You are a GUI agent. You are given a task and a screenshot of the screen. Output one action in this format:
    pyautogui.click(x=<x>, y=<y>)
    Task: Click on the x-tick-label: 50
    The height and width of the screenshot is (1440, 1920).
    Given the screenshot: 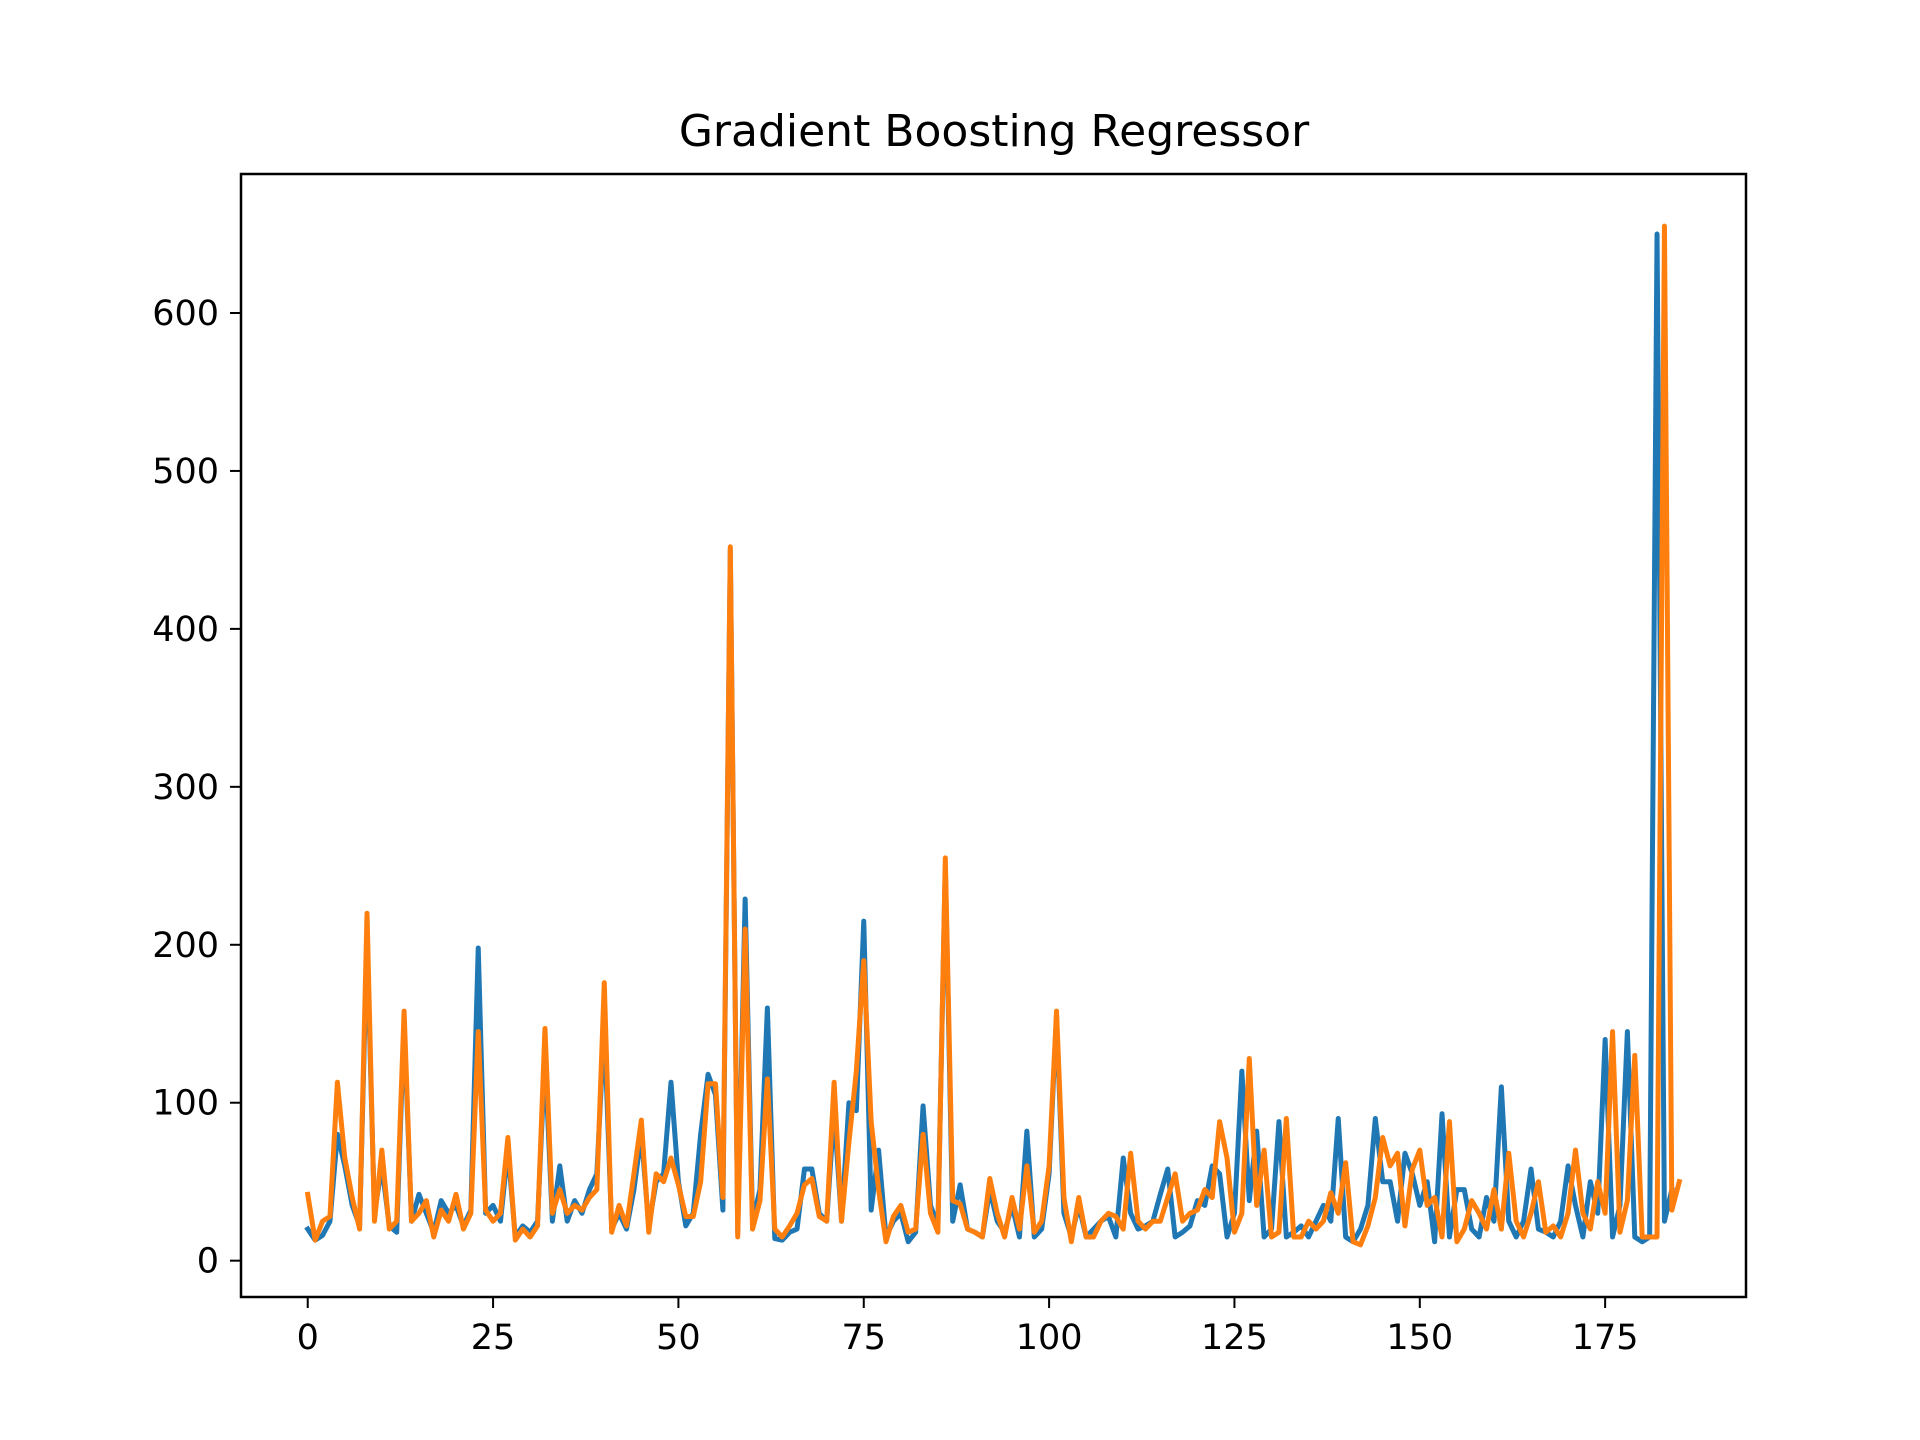 What is the action you would take?
    pyautogui.click(x=678, y=1338)
    